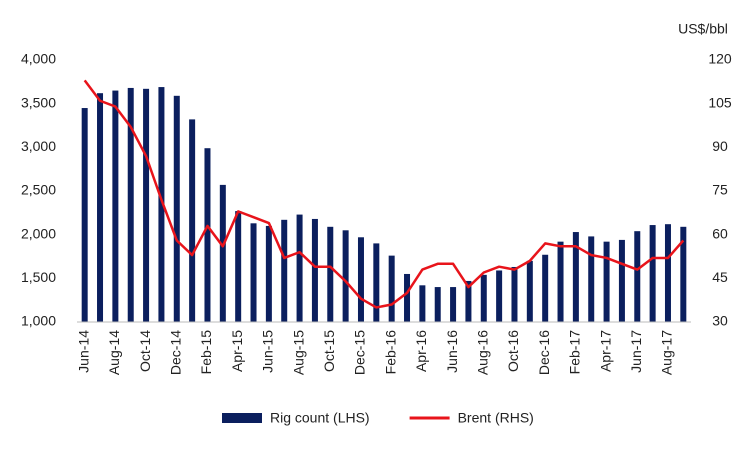  What do you see at coordinates (544, 352) in the screenshot?
I see `x-tick-label: Dec-16` at bounding box center [544, 352].